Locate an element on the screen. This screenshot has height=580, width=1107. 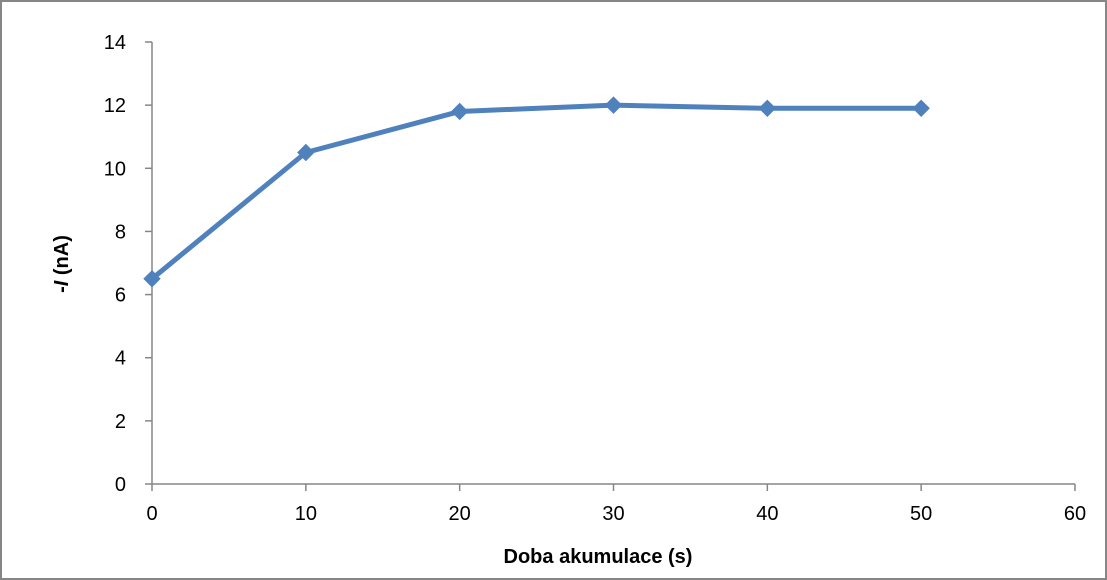
x-tick-label: 10 is located at coordinates (306, 514).